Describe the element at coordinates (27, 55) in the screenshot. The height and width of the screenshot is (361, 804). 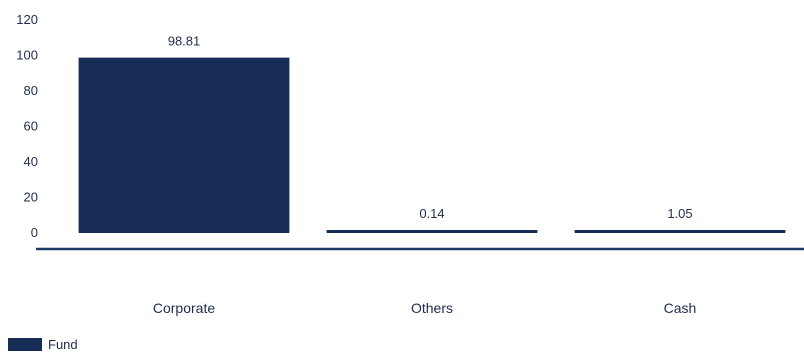
I see `y-tick-label-100: 100` at that location.